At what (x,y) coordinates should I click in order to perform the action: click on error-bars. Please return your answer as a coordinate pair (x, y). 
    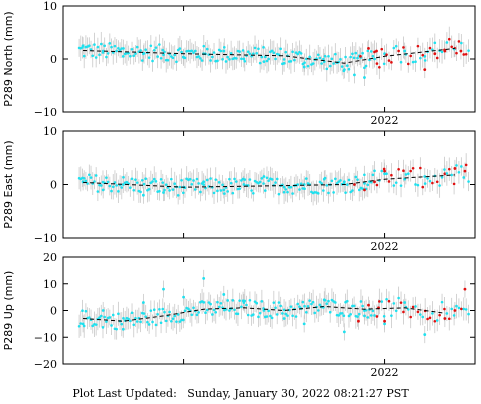
    Looking at the image, I should click on (273, 179).